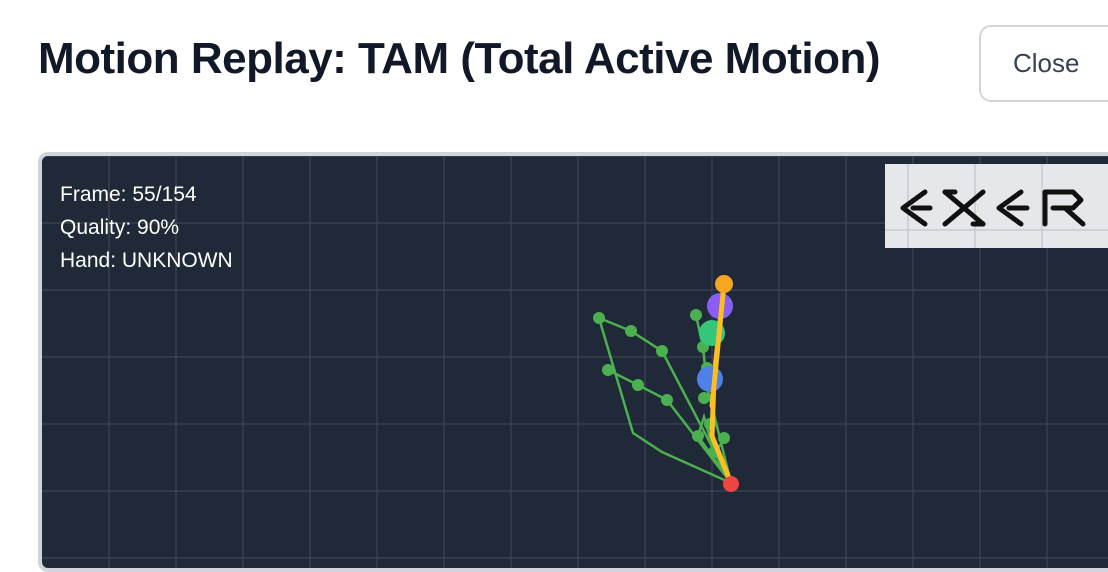  What do you see at coordinates (120, 227) in the screenshot?
I see `quality-readout: Quality: 90%` at bounding box center [120, 227].